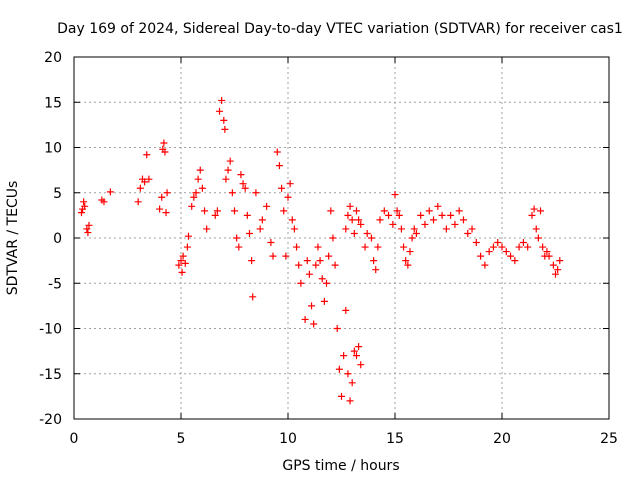 The height and width of the screenshot is (480, 640). I want to click on x-tick-label: 0, so click(74, 439).